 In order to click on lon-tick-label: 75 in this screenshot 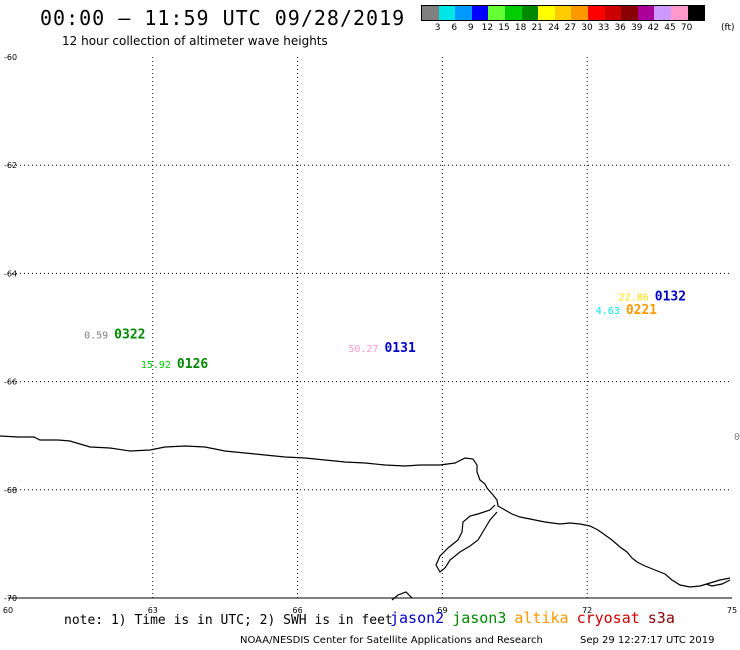, I will do `click(732, 610)`.